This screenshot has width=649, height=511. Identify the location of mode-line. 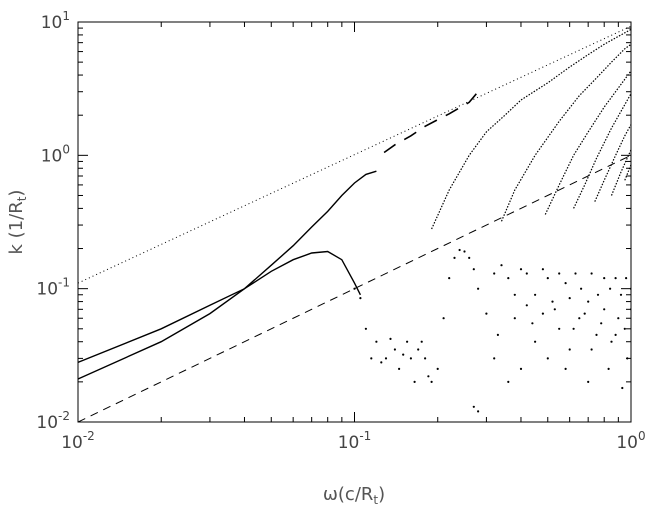
(220, 307).